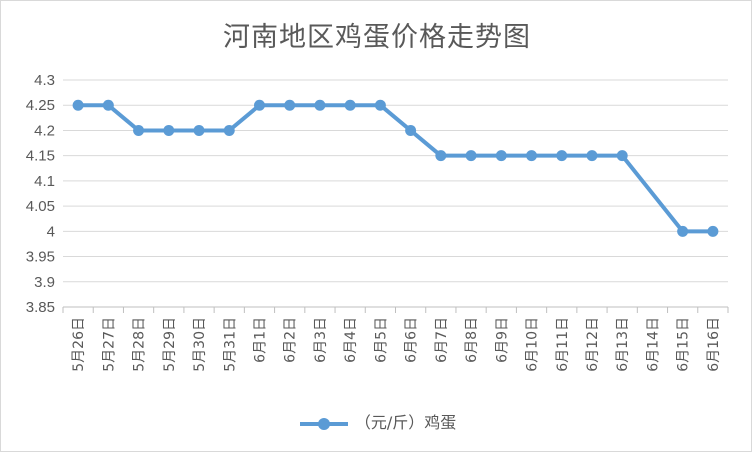 This screenshot has height=453, width=752. I want to click on x-tick-label: 6月7日, so click(442, 340).